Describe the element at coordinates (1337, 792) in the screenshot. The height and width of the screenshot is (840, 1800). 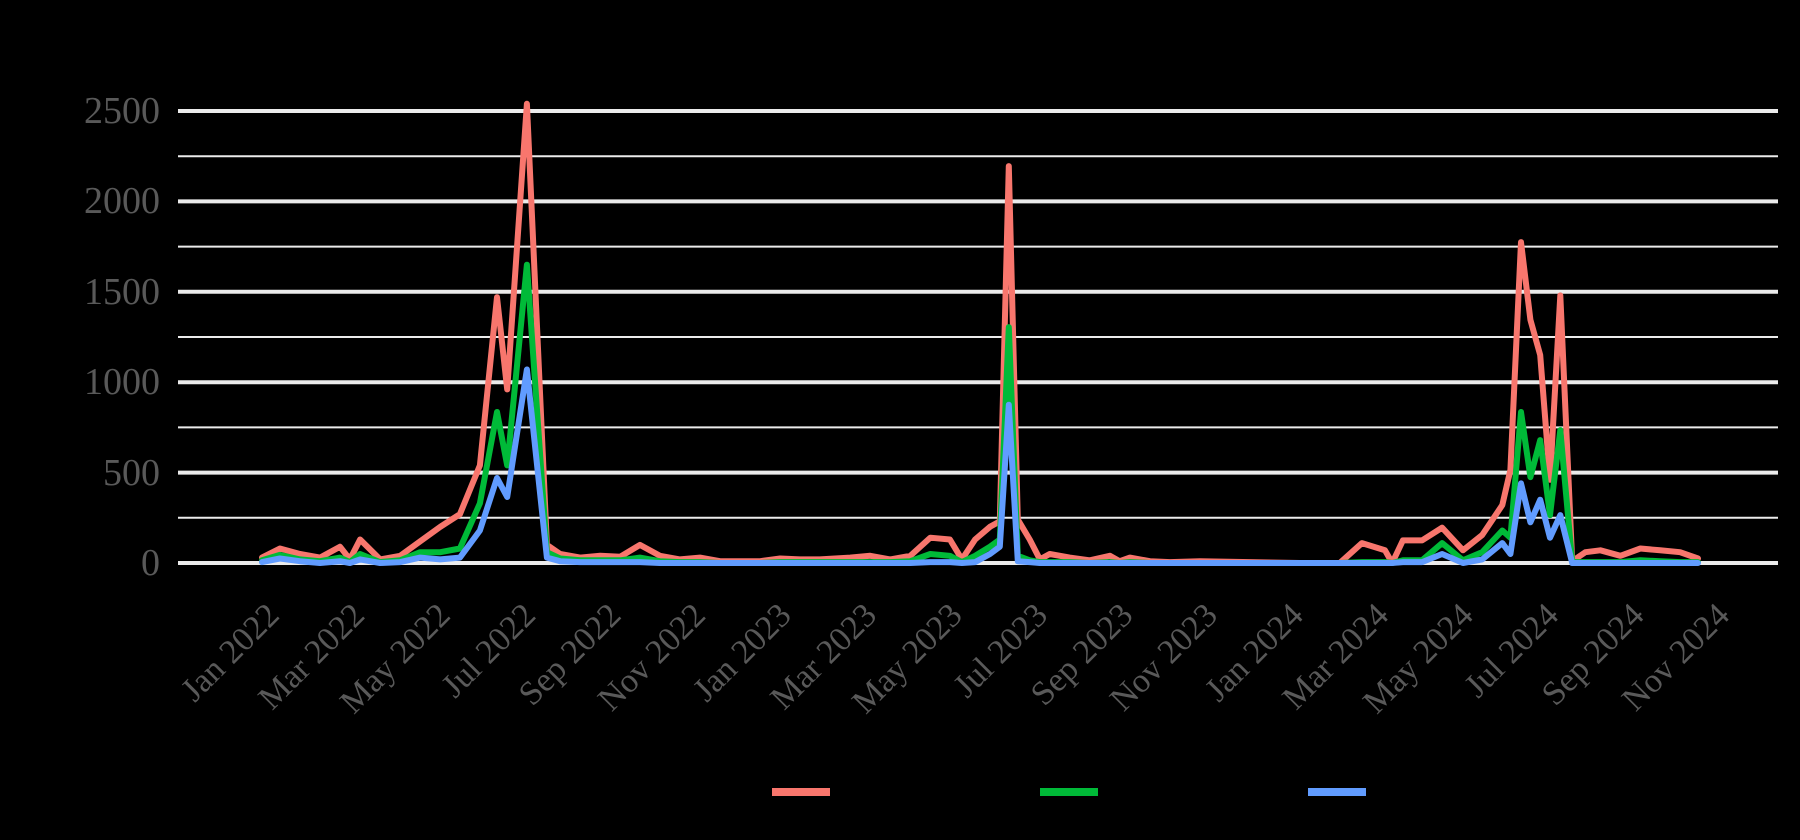
I see `legend-swatch-blue` at that location.